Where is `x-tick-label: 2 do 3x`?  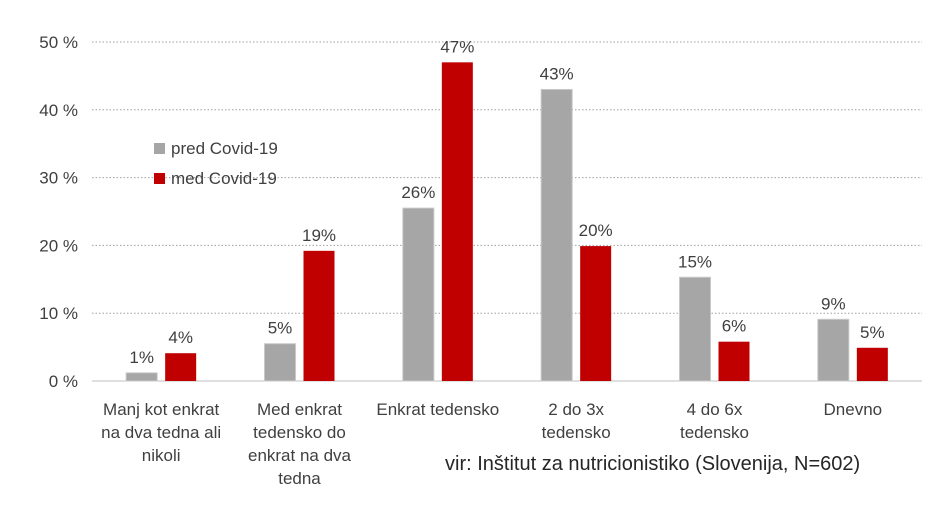
x-tick-label: 2 do 3x is located at coordinates (576, 409).